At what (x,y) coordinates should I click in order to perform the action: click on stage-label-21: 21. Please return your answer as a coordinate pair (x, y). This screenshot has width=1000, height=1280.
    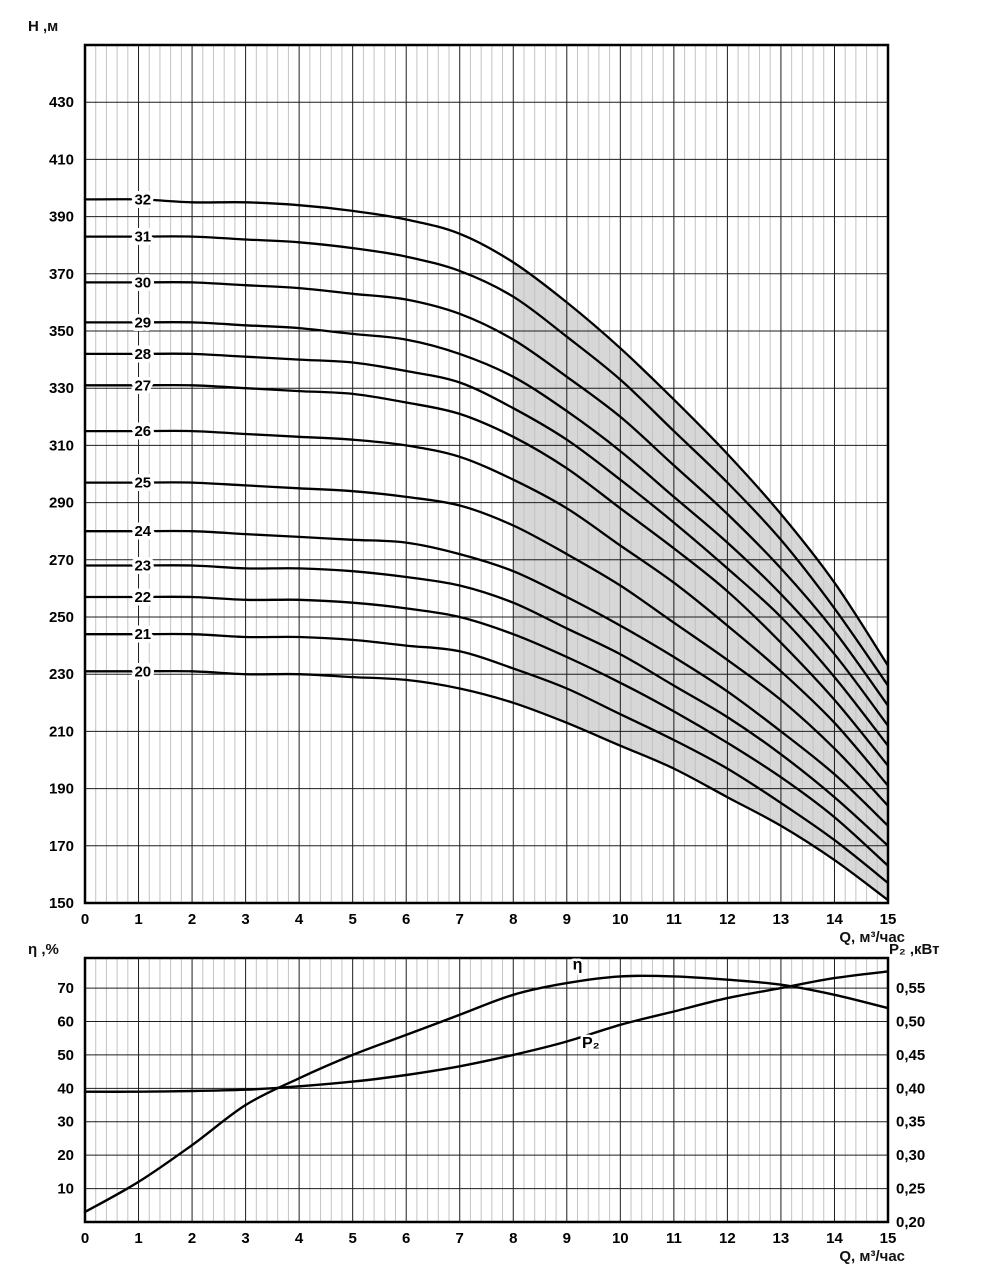
    Looking at the image, I should click on (142, 634).